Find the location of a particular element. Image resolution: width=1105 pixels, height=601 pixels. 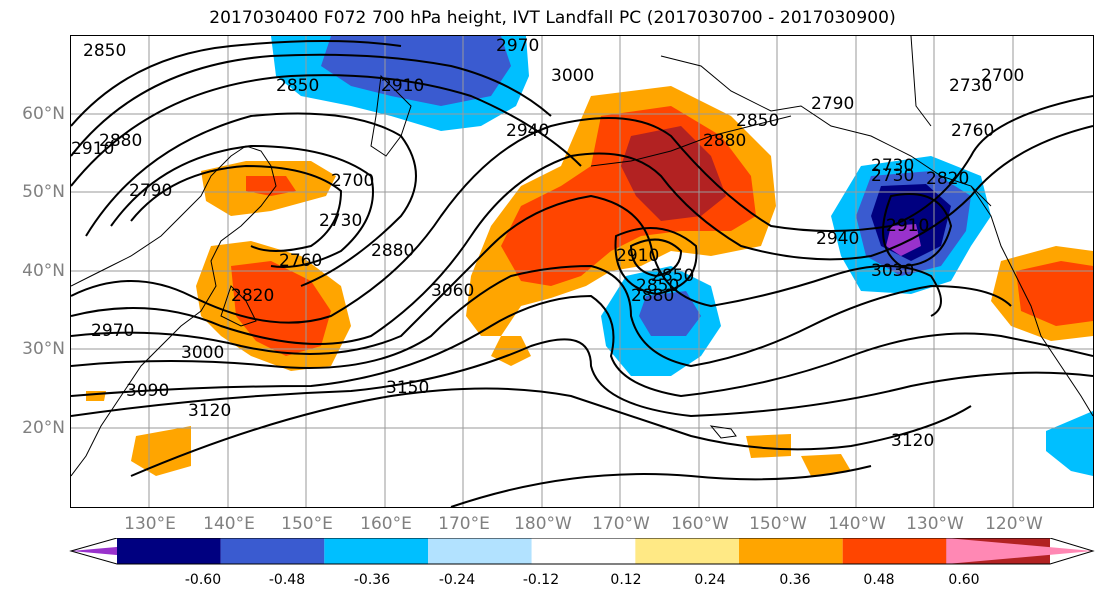

colorbar is located at coordinates (582, 551).